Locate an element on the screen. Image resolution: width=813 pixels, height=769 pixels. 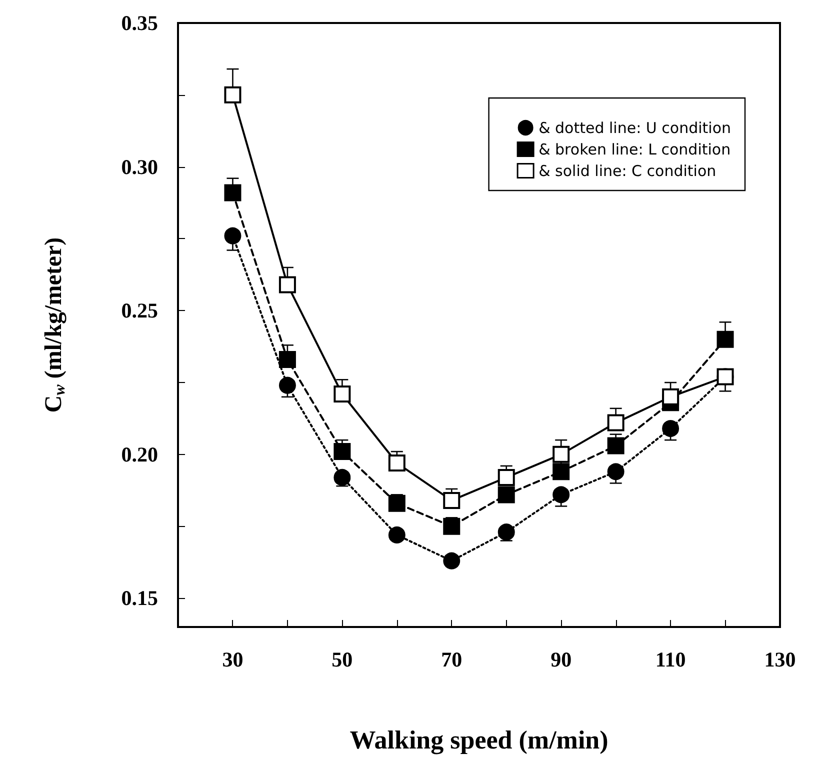
legend-label: & solid line: C condition is located at coordinates (627, 171).